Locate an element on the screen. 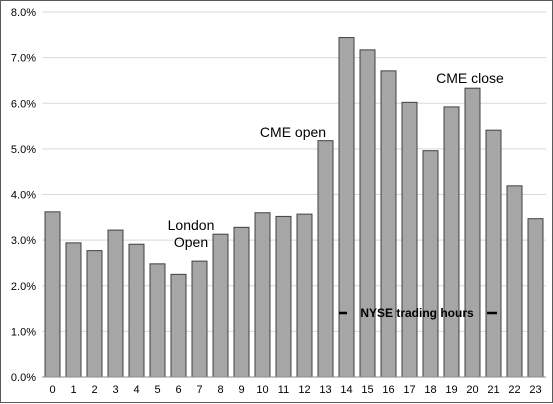  y-tick-label: 7.0% is located at coordinates (23, 59).